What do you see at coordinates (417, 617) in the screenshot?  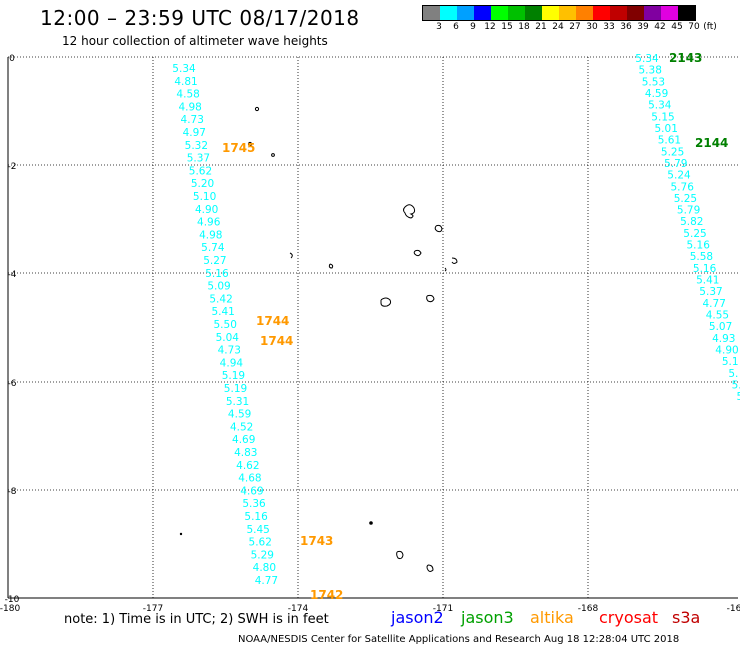 I see `mission-jason2: jason2` at bounding box center [417, 617].